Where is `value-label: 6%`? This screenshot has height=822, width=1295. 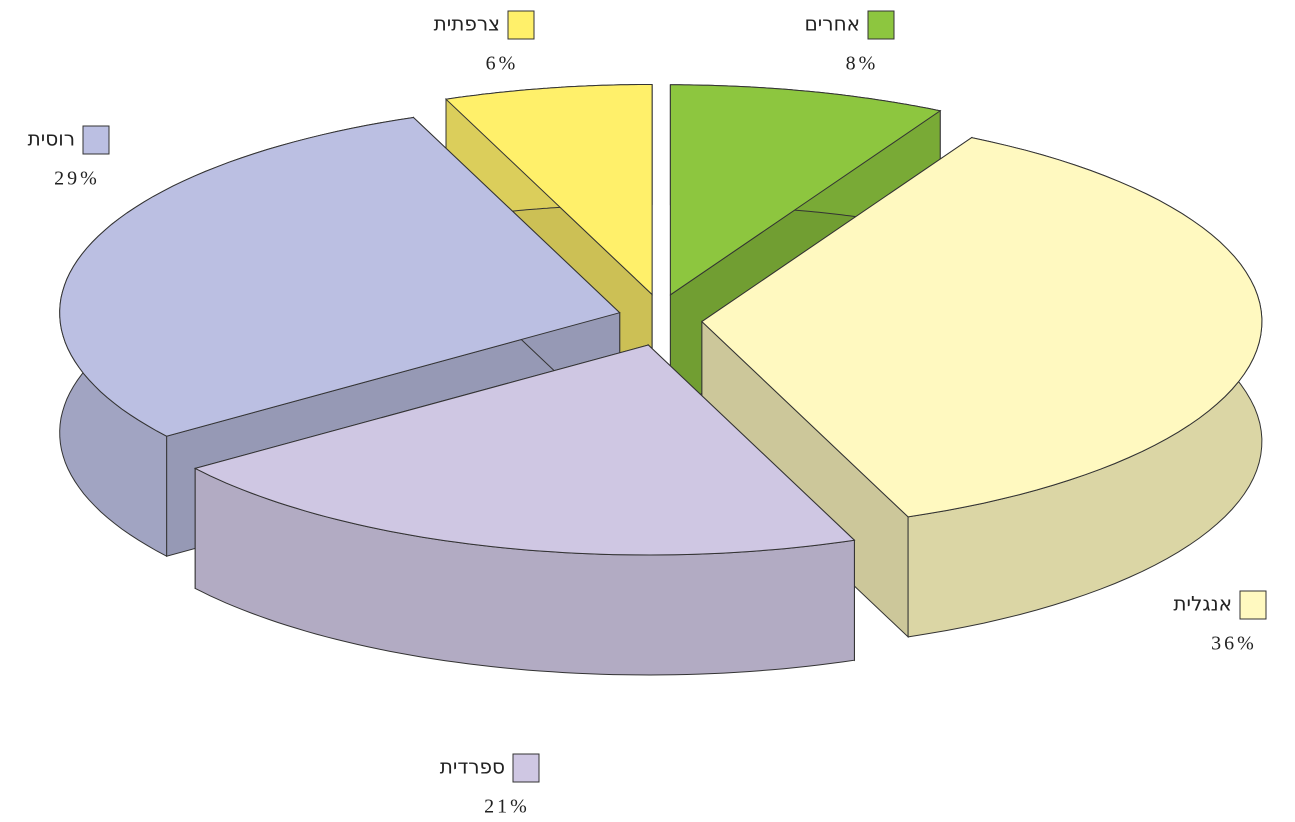
value-label: 6% is located at coordinates (502, 64).